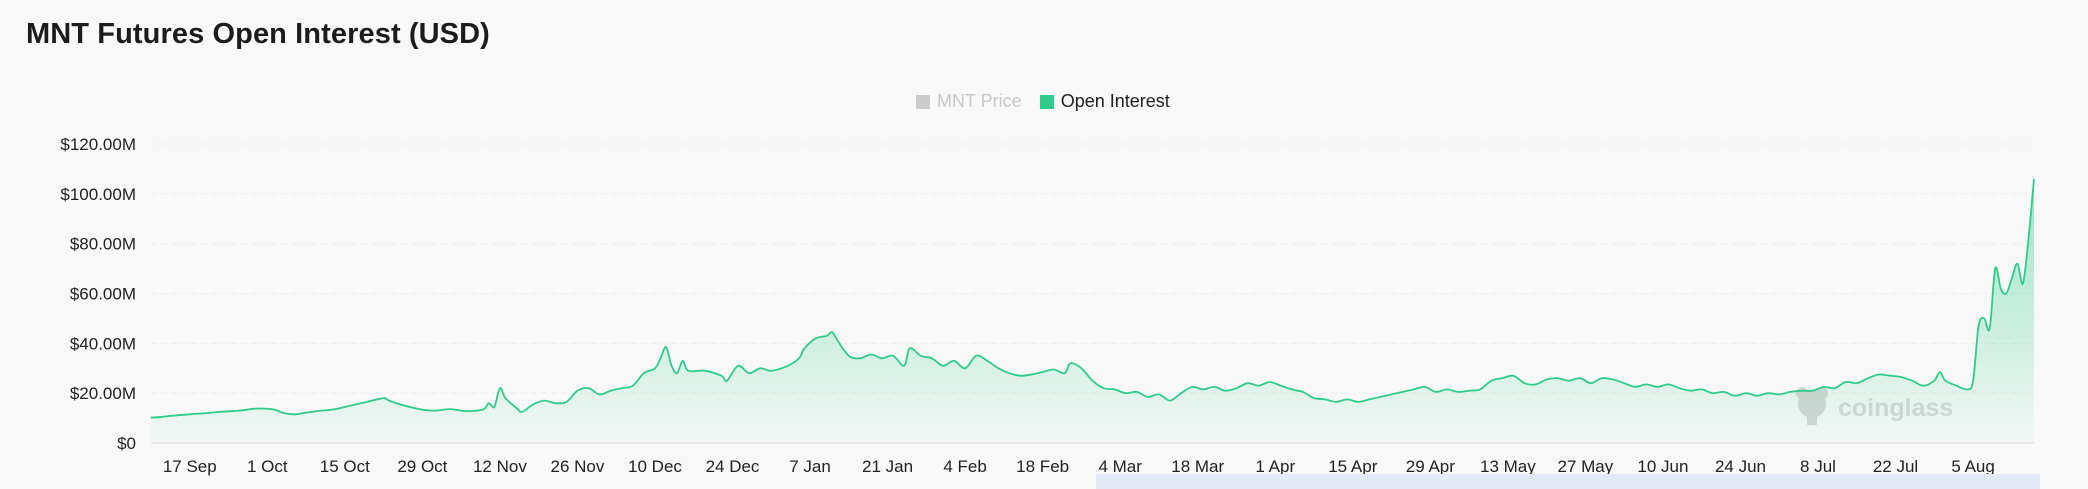 Image resolution: width=2088 pixels, height=489 pixels. I want to click on legend-item-mnt-price: MNT Price, so click(969, 101).